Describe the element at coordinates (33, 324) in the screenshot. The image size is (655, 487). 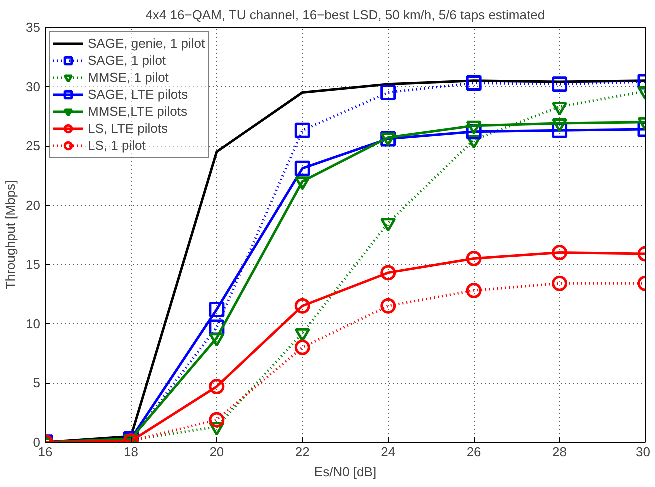
I see `y-tick-label: 10` at that location.